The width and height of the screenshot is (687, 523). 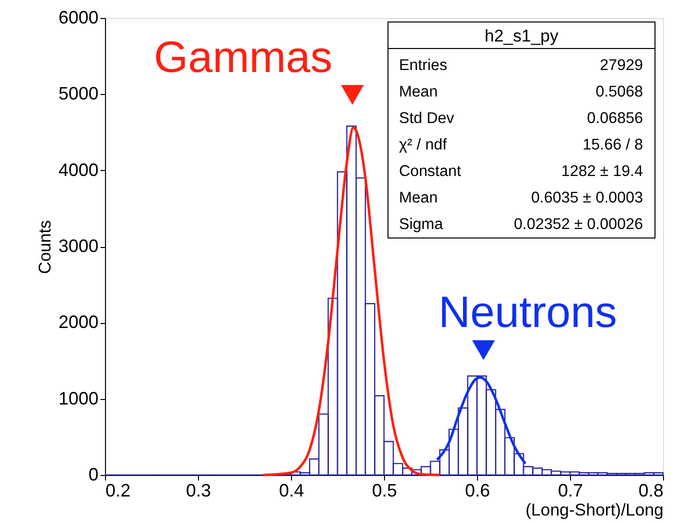 I want to click on y-tick-label: 4000, so click(x=78, y=170).